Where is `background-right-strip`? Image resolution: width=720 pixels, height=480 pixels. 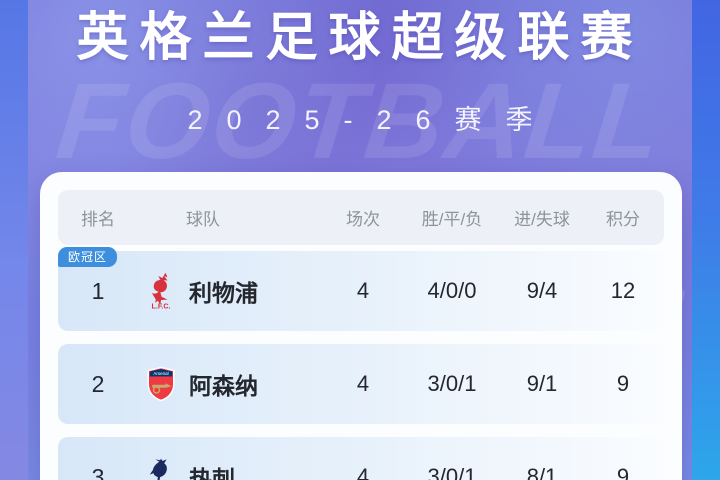
background-right-strip is located at coordinates (706, 240).